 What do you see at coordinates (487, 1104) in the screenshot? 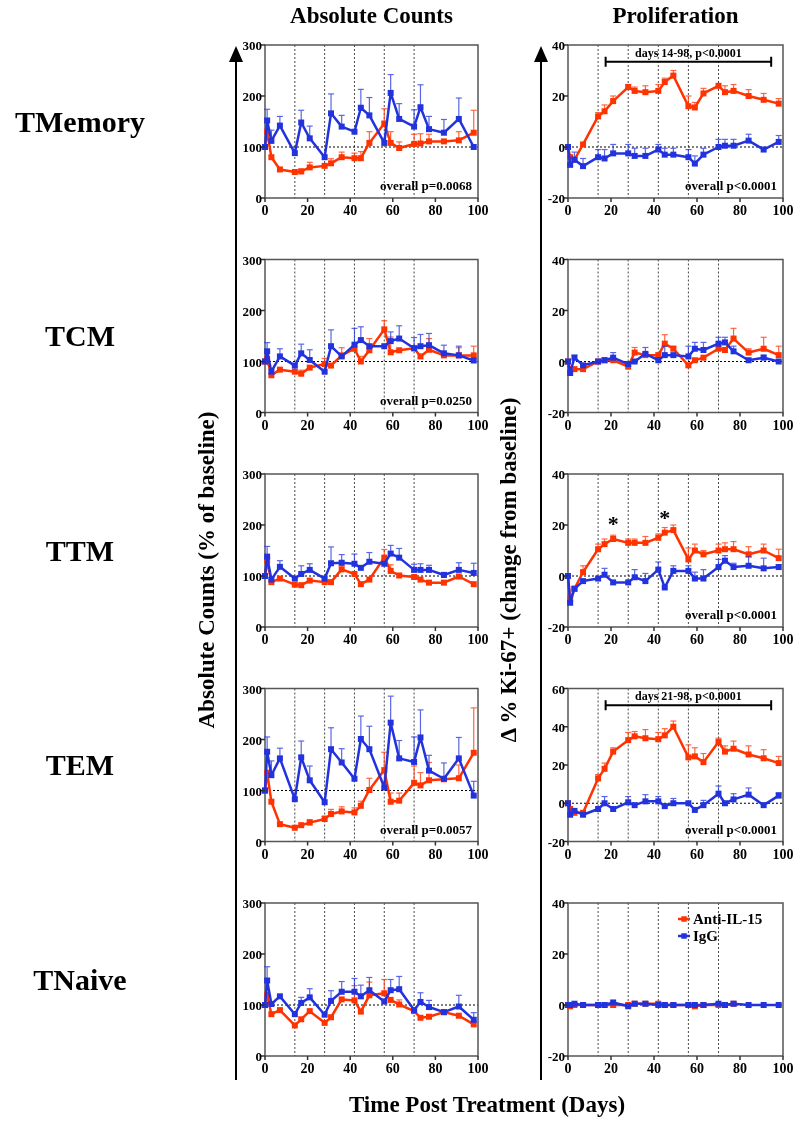
I see `text: Time Post Treatment (Days)` at bounding box center [487, 1104].